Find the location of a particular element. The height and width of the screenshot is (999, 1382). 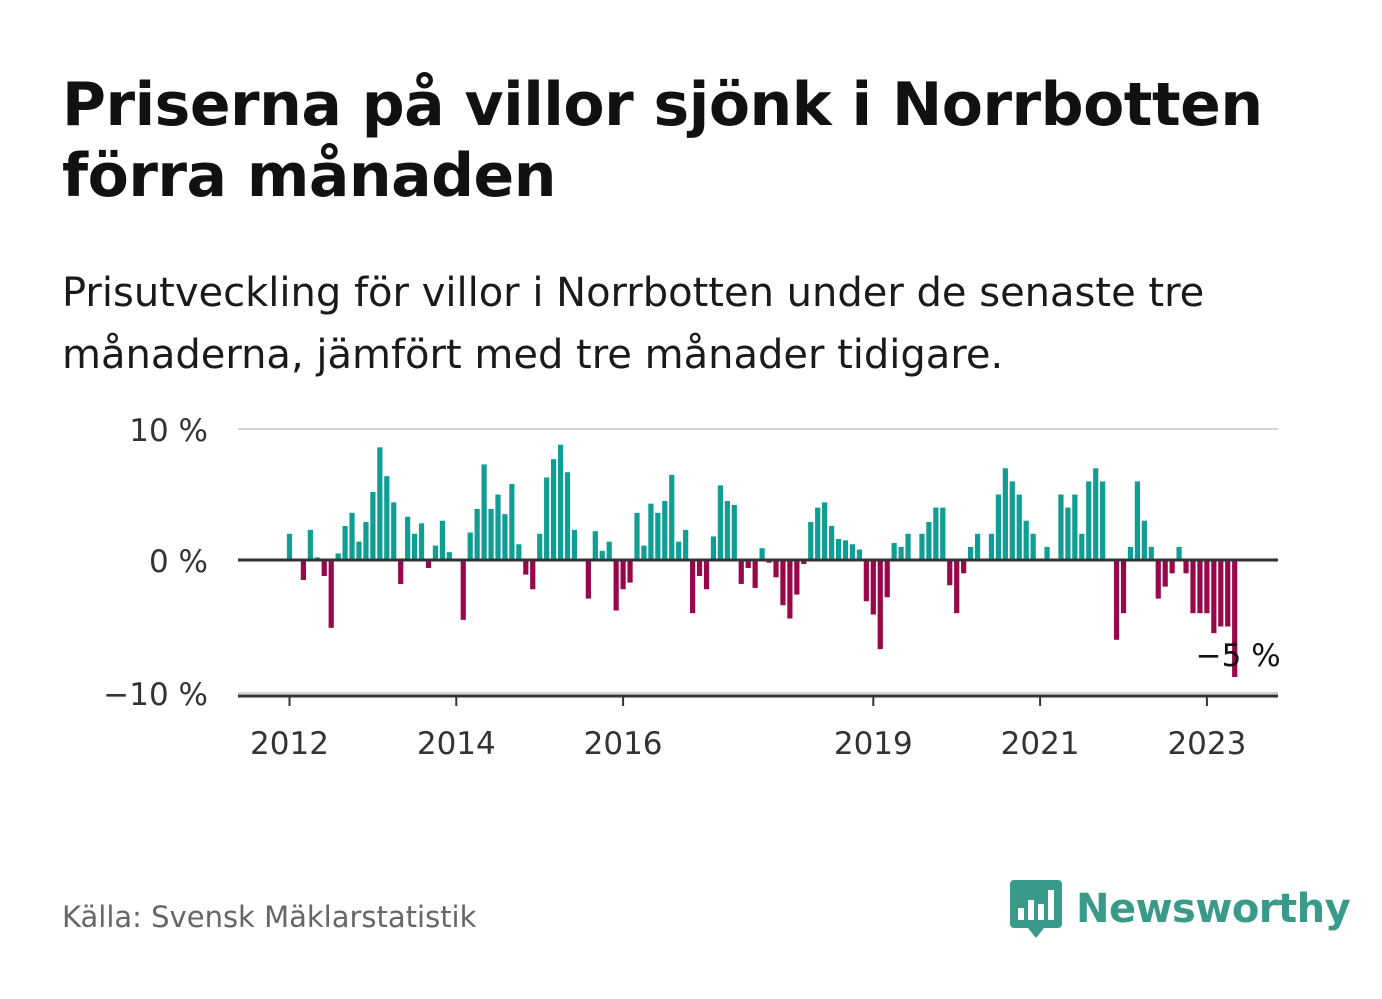

x-tick-label: 2014 is located at coordinates (456, 744).